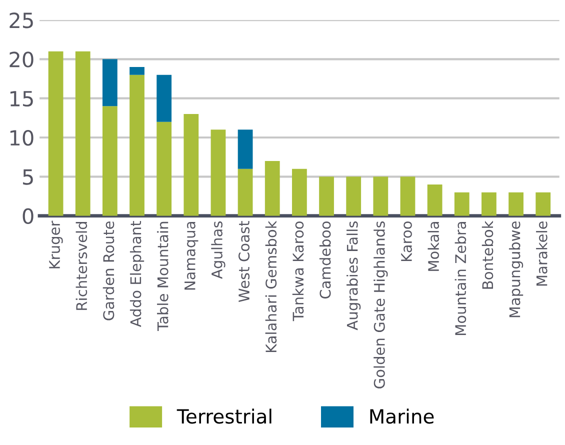 The image size is (565, 445). Describe the element at coordinates (516, 269) in the screenshot. I see `x-tick-label: Mapungubwe` at that location.